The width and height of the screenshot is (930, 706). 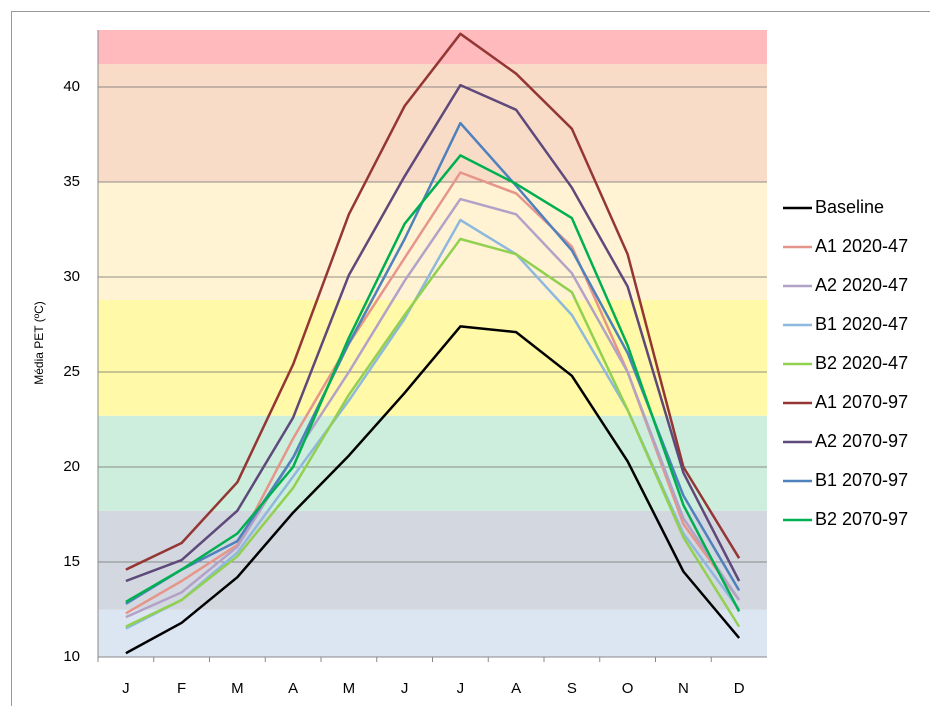 What do you see at coordinates (71, 561) in the screenshot?
I see `y-tick-label: 15` at bounding box center [71, 561].